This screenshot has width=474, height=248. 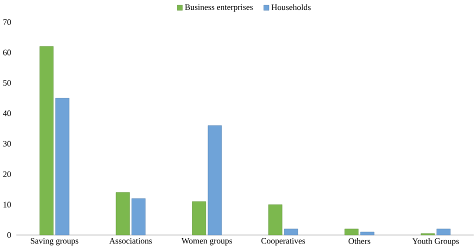 I want to click on x-tick-label: Others, so click(x=359, y=241).